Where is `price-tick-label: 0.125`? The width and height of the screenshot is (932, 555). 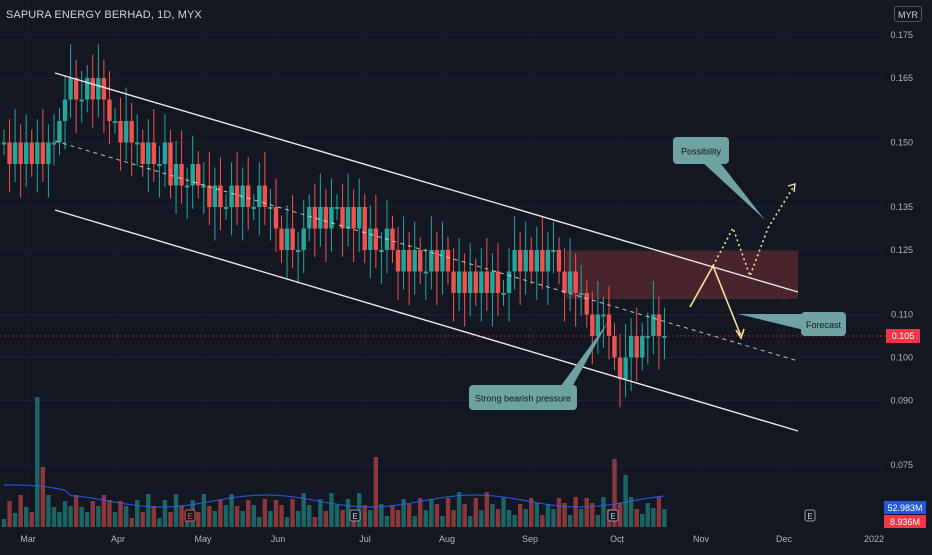 price-tick-label: 0.125 is located at coordinates (901, 250).